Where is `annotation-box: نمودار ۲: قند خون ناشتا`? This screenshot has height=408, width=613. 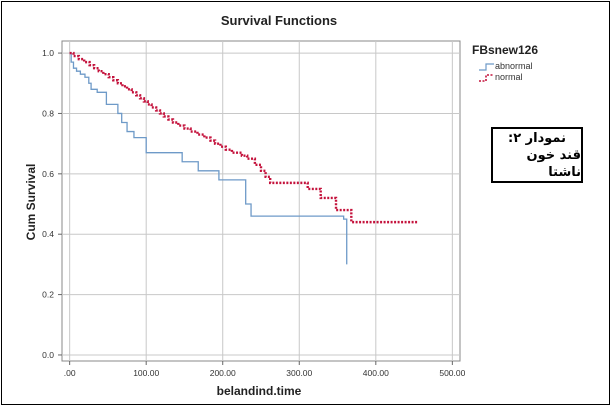
annotation-box: نمودار ۲: قند خون ناشتا is located at coordinates (537, 155).